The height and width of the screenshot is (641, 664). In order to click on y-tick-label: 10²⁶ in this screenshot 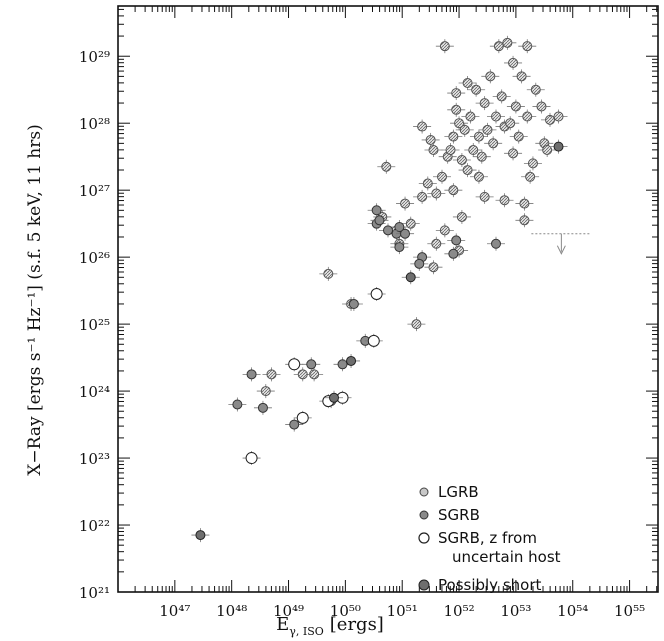, I will do `click(94, 258)`.